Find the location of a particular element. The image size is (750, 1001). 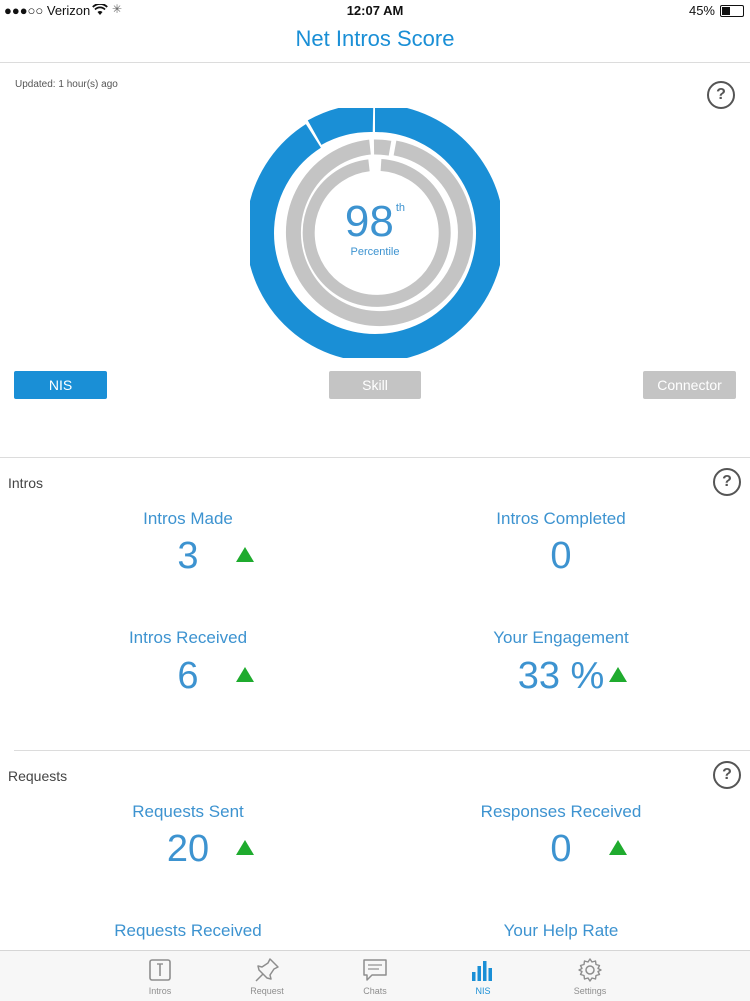

battery-icon is located at coordinates (732, 10).